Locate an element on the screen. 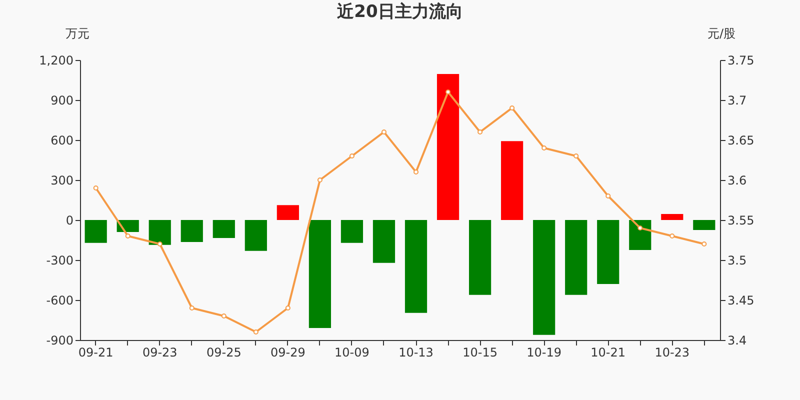  x-tick-label: 10-23 is located at coordinates (672, 353).